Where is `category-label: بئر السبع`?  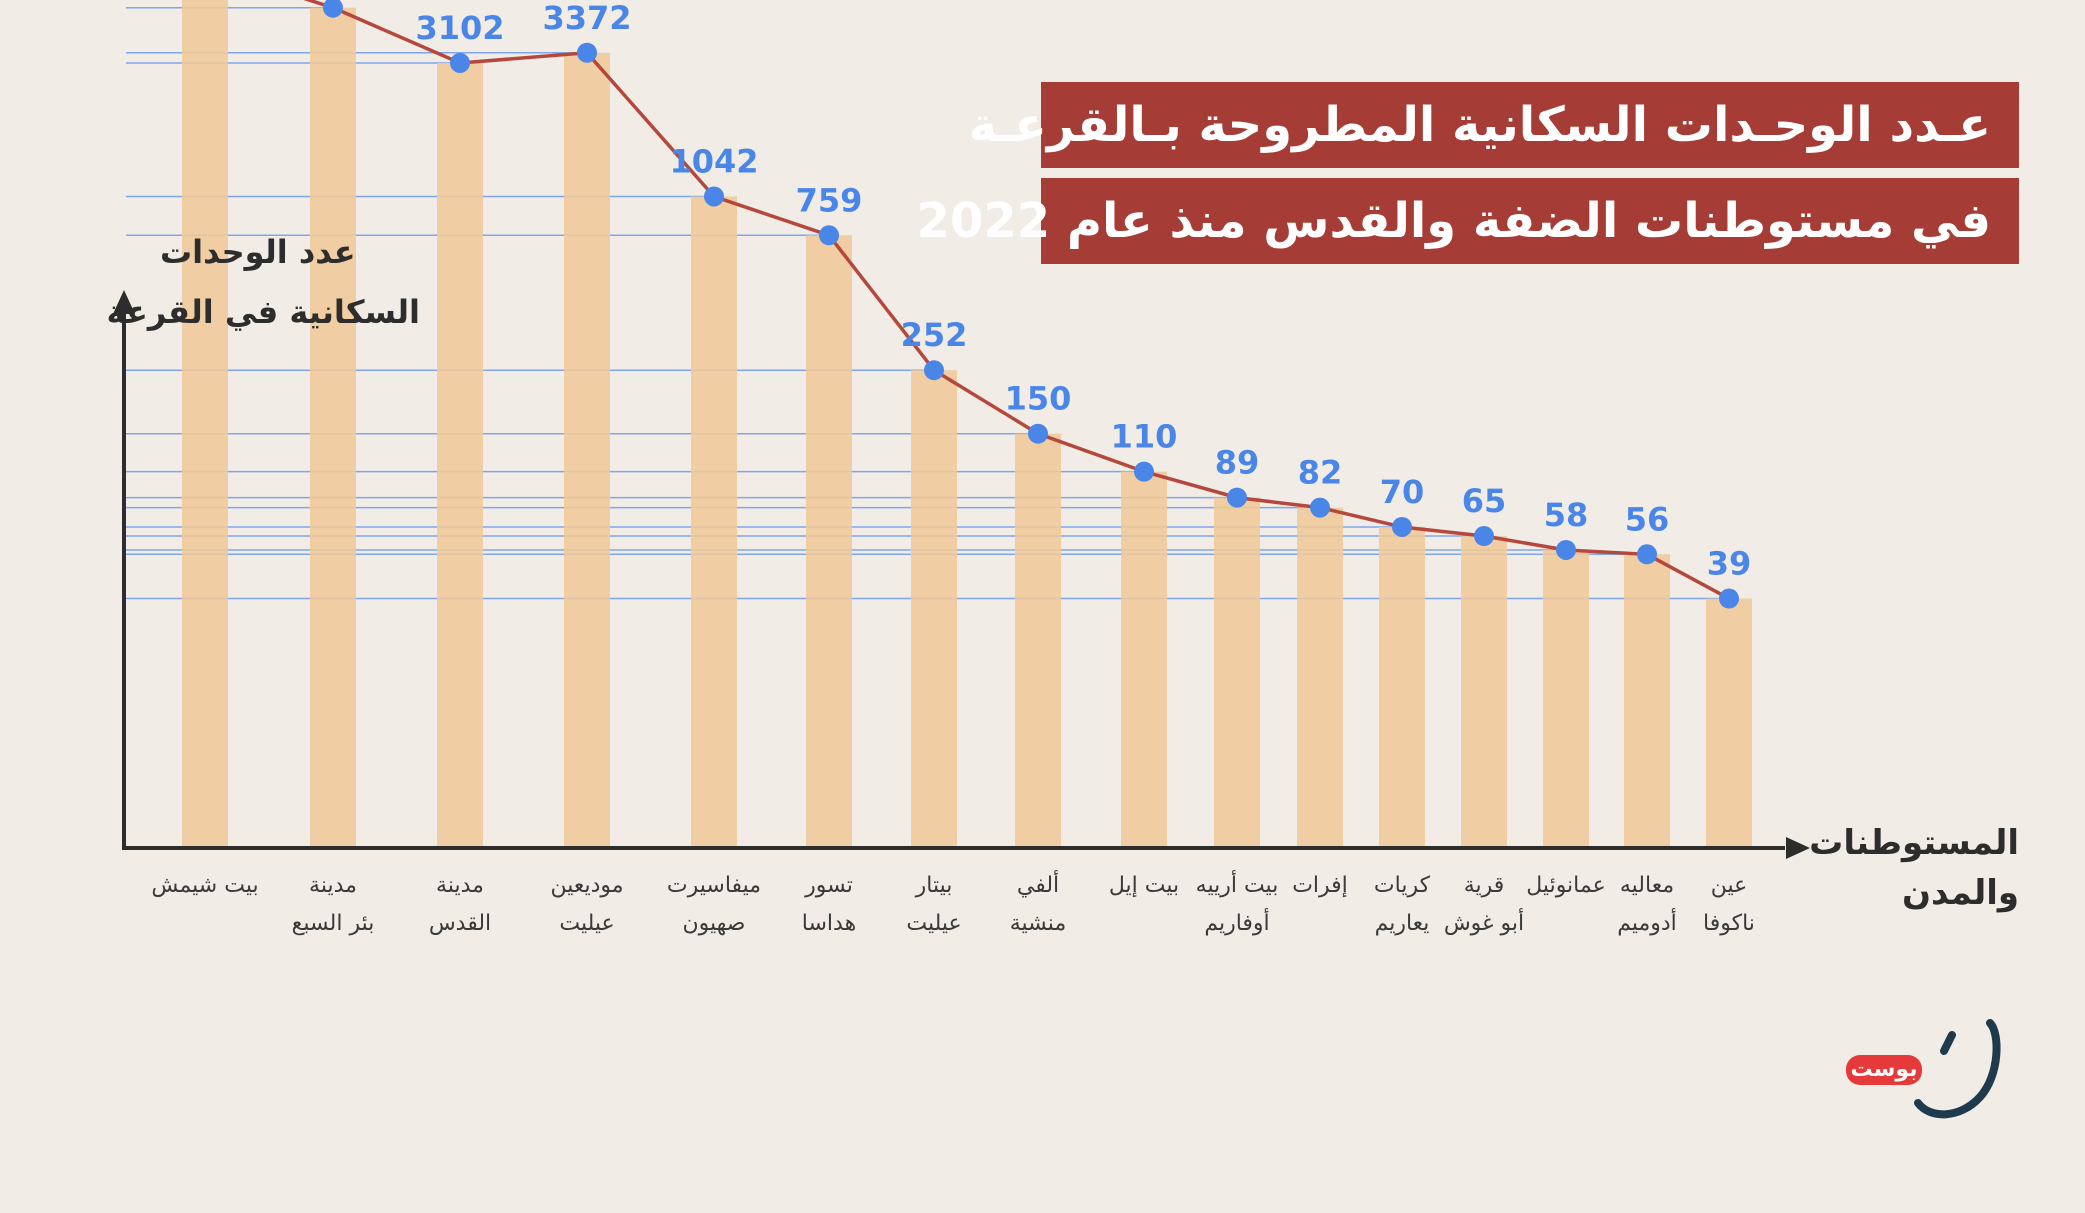 category-label: بئر السبع is located at coordinates (333, 923).